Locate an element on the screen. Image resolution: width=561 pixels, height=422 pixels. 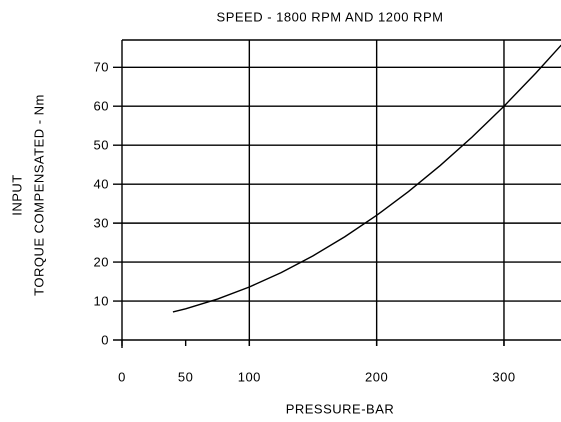
x-tick-label: 100 is located at coordinates (249, 376).